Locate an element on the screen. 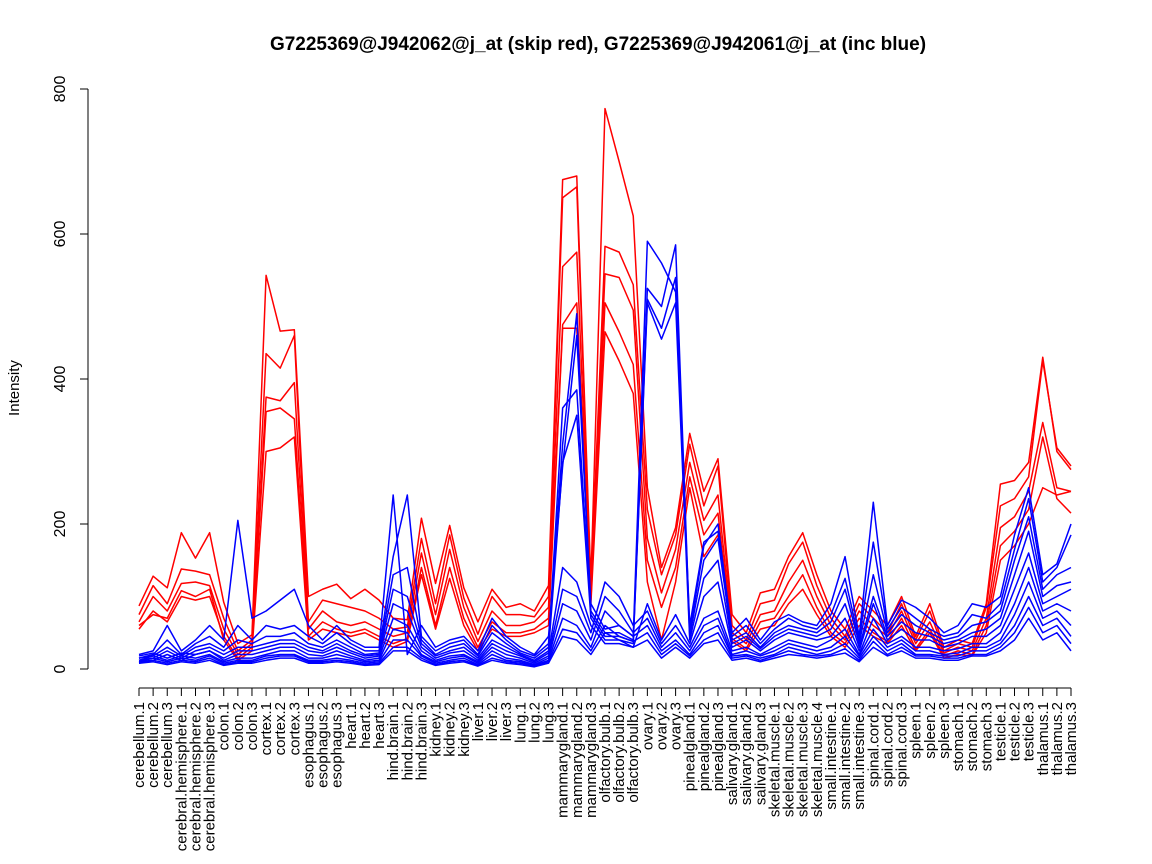 The image size is (1152, 864). y-axis: 0 200 400 600 800 is located at coordinates (70, 374).